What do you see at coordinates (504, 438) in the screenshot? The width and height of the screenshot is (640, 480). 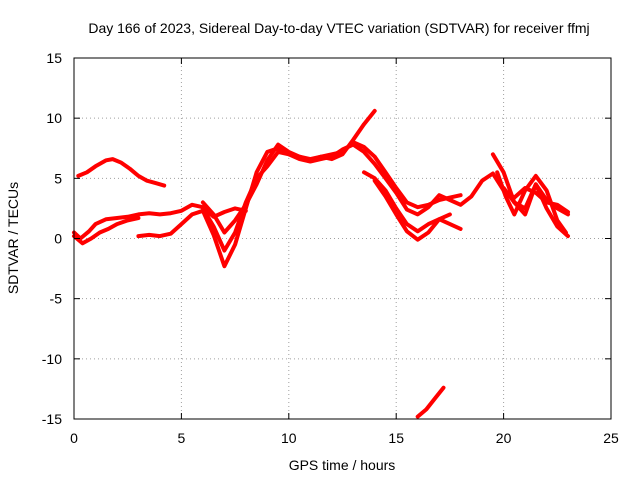 I see `x-tick-label: 20` at bounding box center [504, 438].